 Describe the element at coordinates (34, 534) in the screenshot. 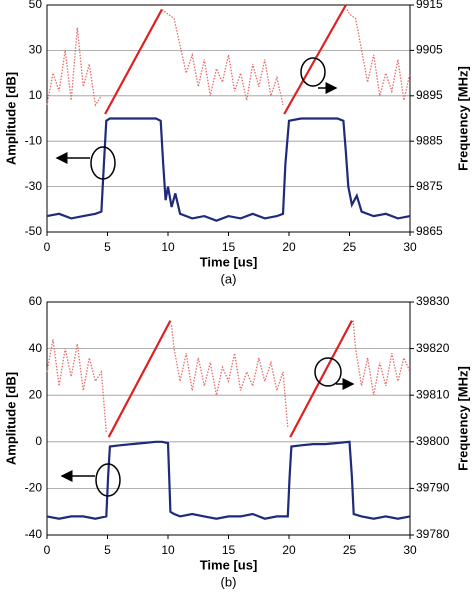

I see `y-tick-label: -40` at that location.